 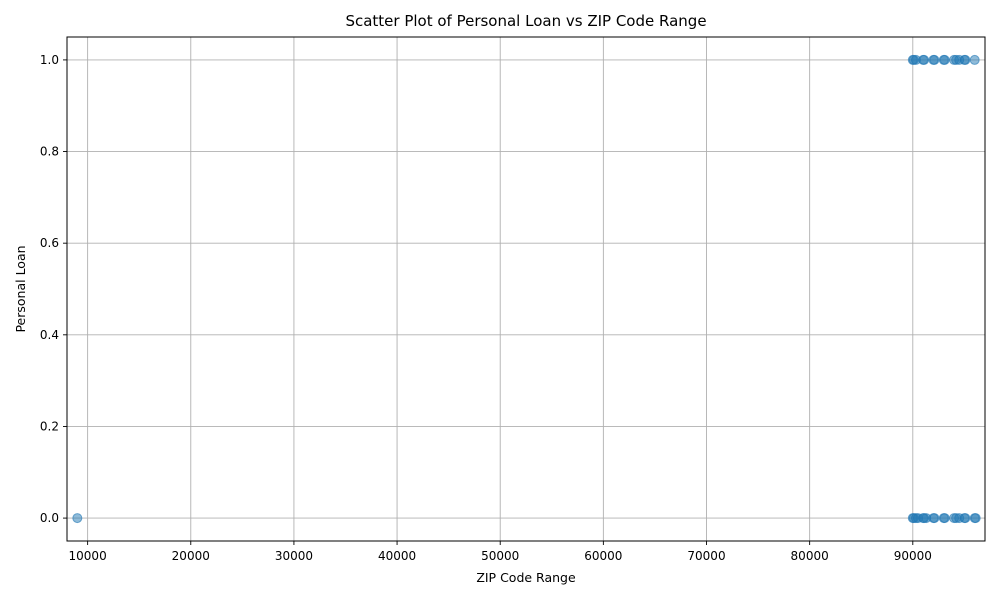 What do you see at coordinates (20, 288) in the screenshot?
I see `y-axis-label: Personal Loan` at bounding box center [20, 288].